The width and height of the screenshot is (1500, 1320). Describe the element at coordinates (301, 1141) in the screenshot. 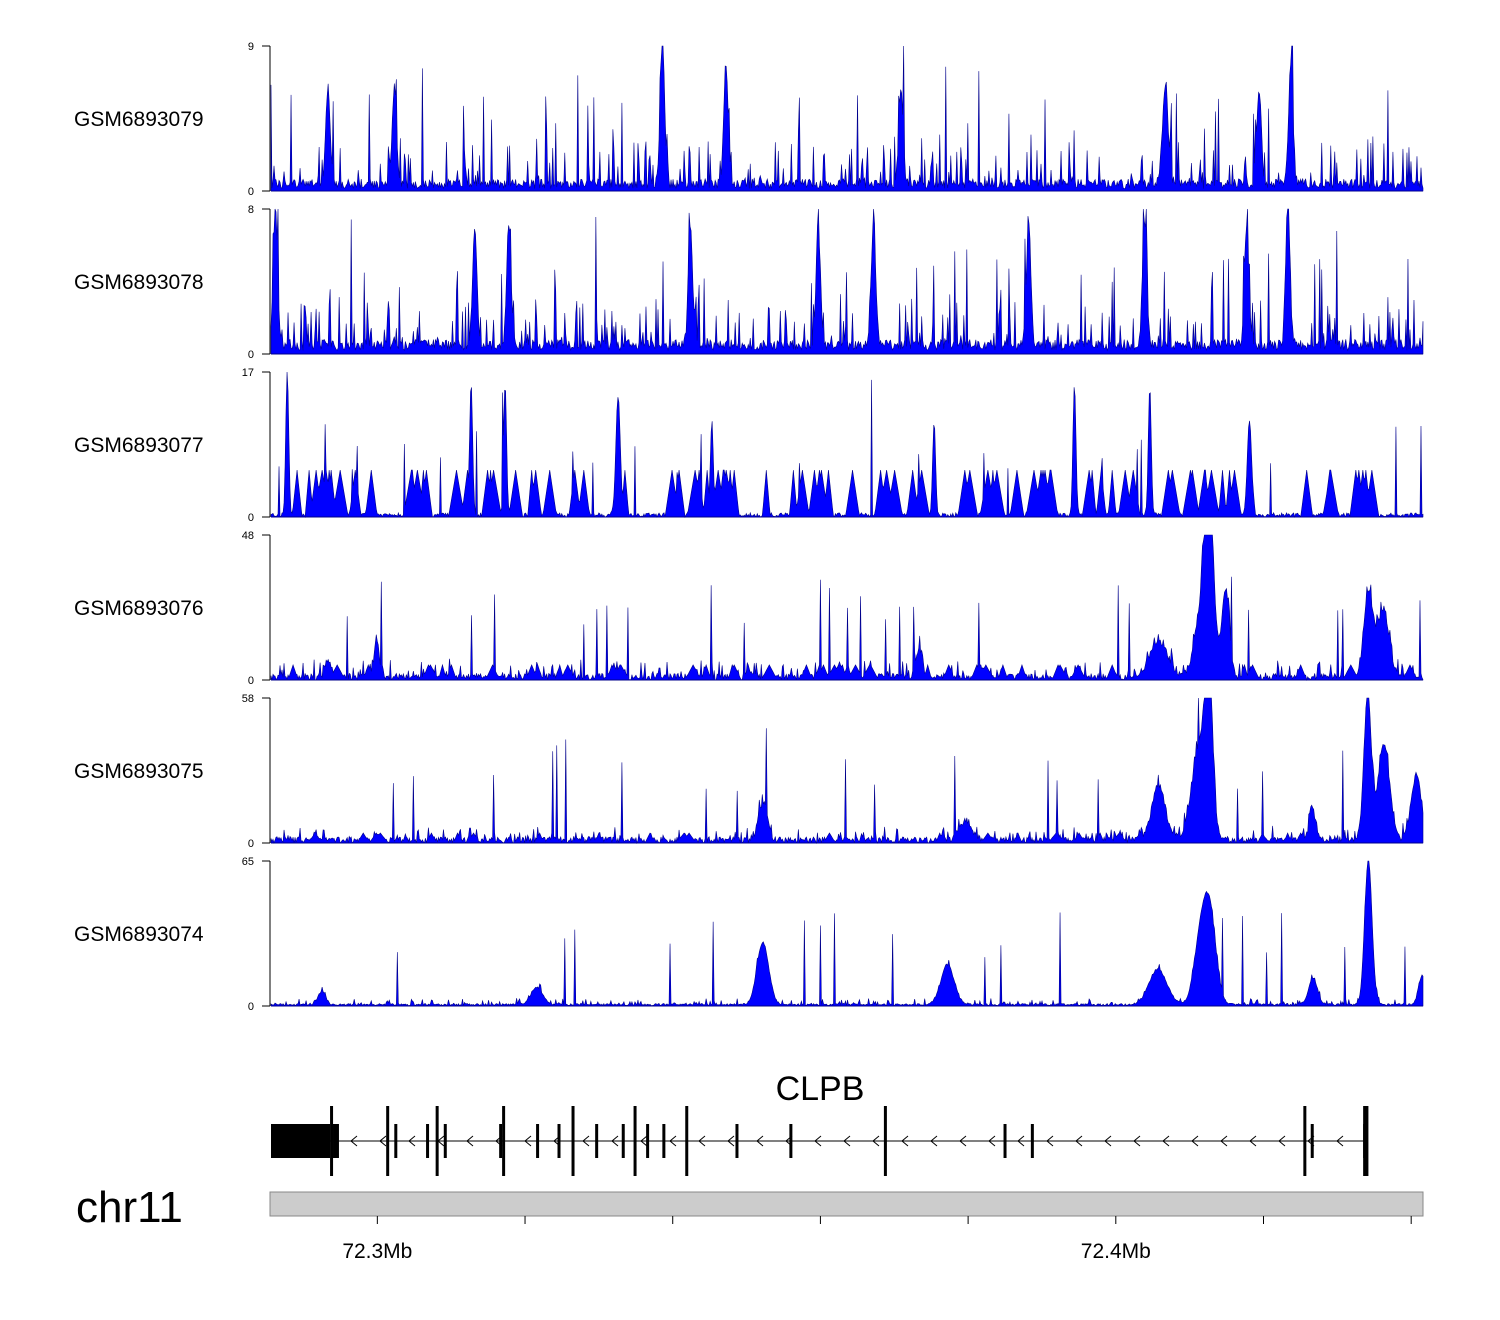

I see `exon-utr-block` at that location.